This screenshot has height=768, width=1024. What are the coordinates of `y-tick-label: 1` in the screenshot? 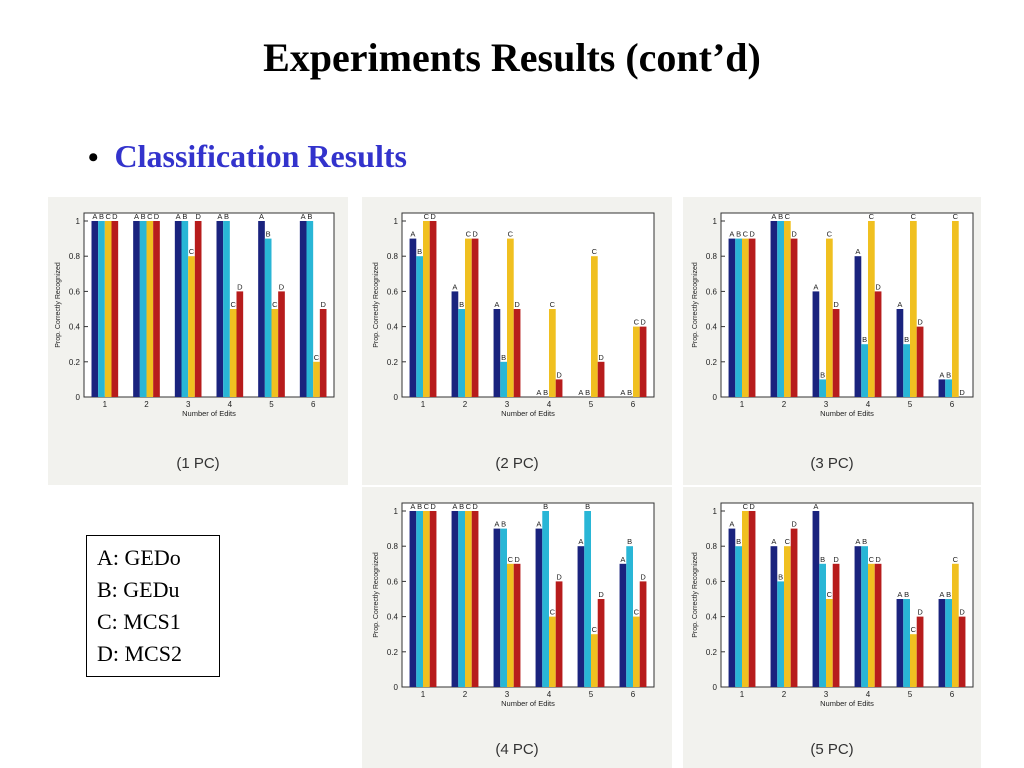 It's located at (396, 511).